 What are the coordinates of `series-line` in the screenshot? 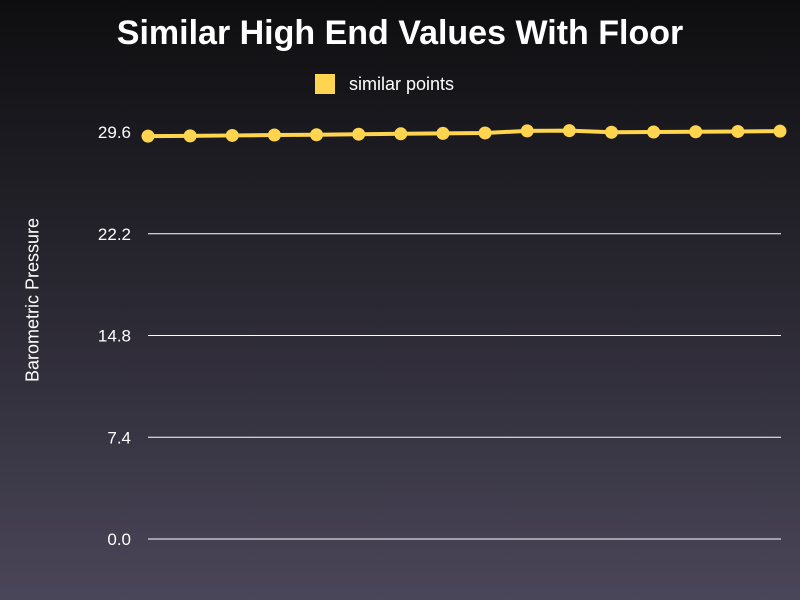 It's located at (464, 133).